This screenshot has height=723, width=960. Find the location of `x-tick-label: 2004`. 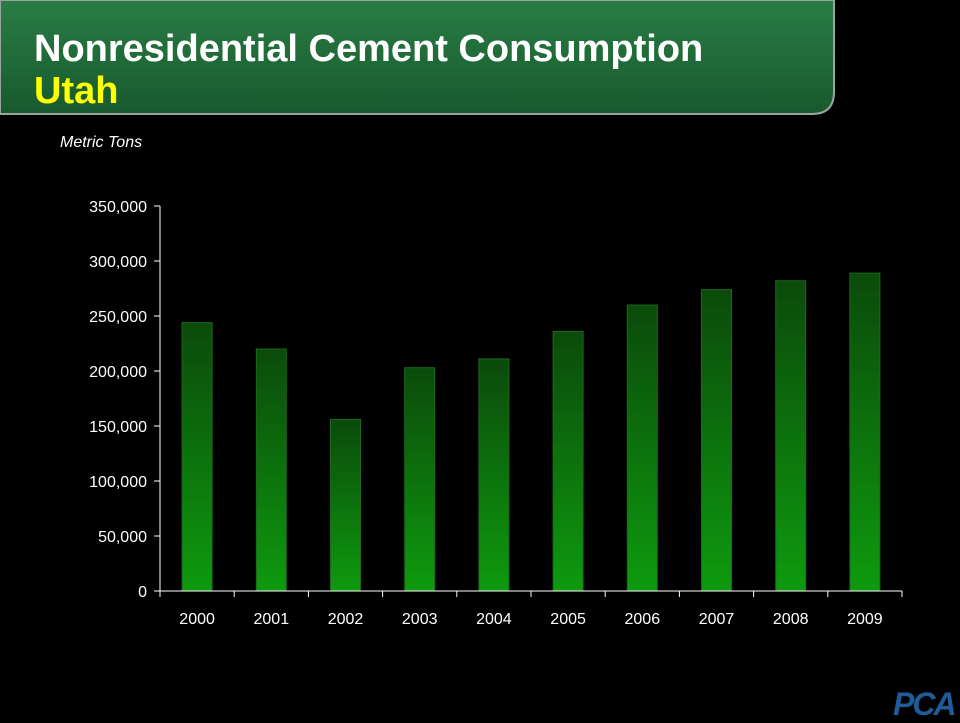

x-tick-label: 2004 is located at coordinates (494, 619).